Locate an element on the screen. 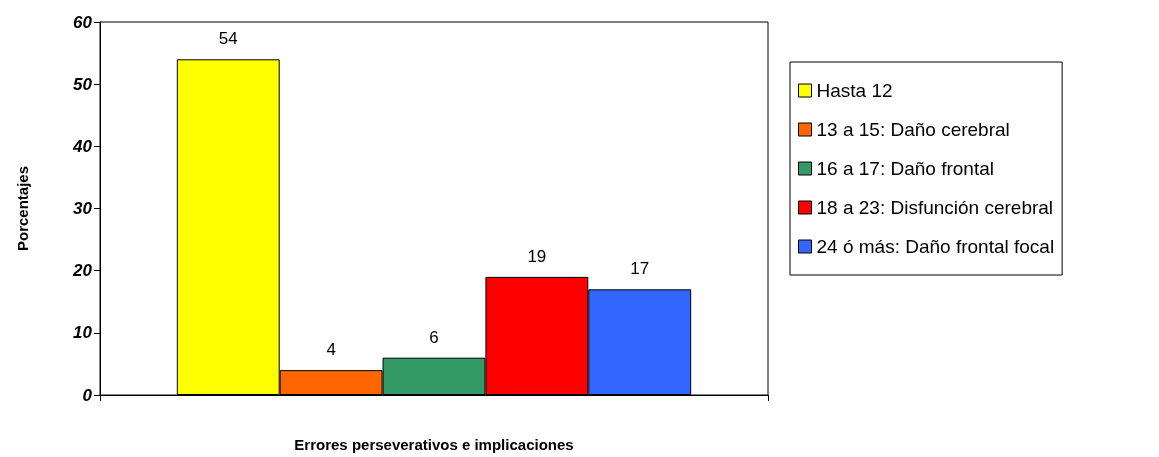 This screenshot has width=1159, height=457. x-axis-title: Errores perseverativos e implicaciones is located at coordinates (434, 444).